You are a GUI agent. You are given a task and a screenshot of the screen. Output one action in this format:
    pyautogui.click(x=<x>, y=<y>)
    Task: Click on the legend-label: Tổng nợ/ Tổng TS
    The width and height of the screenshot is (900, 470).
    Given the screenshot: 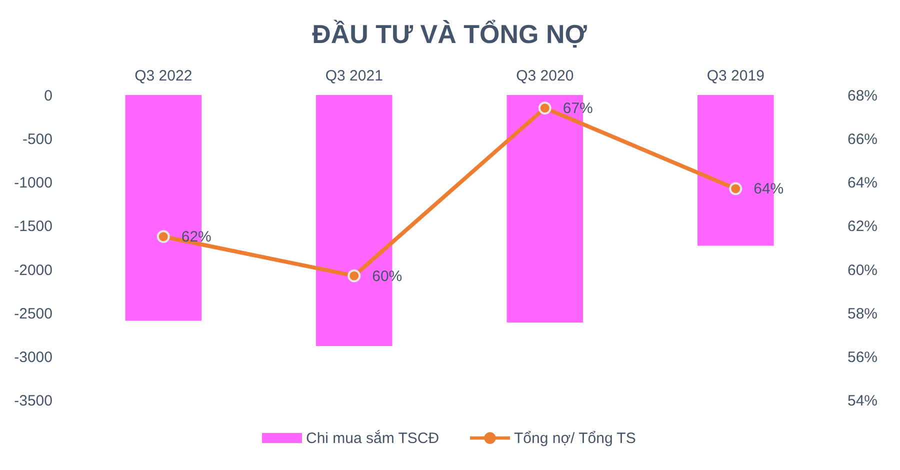 What is the action you would take?
    pyautogui.click(x=575, y=438)
    